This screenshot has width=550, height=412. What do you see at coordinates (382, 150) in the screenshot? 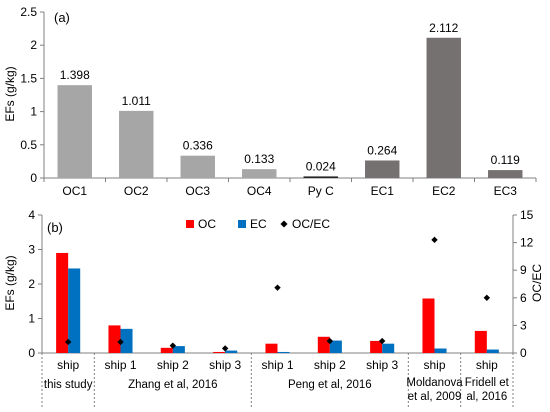
I see `panel-a-data-label: 0.264` at bounding box center [382, 150].